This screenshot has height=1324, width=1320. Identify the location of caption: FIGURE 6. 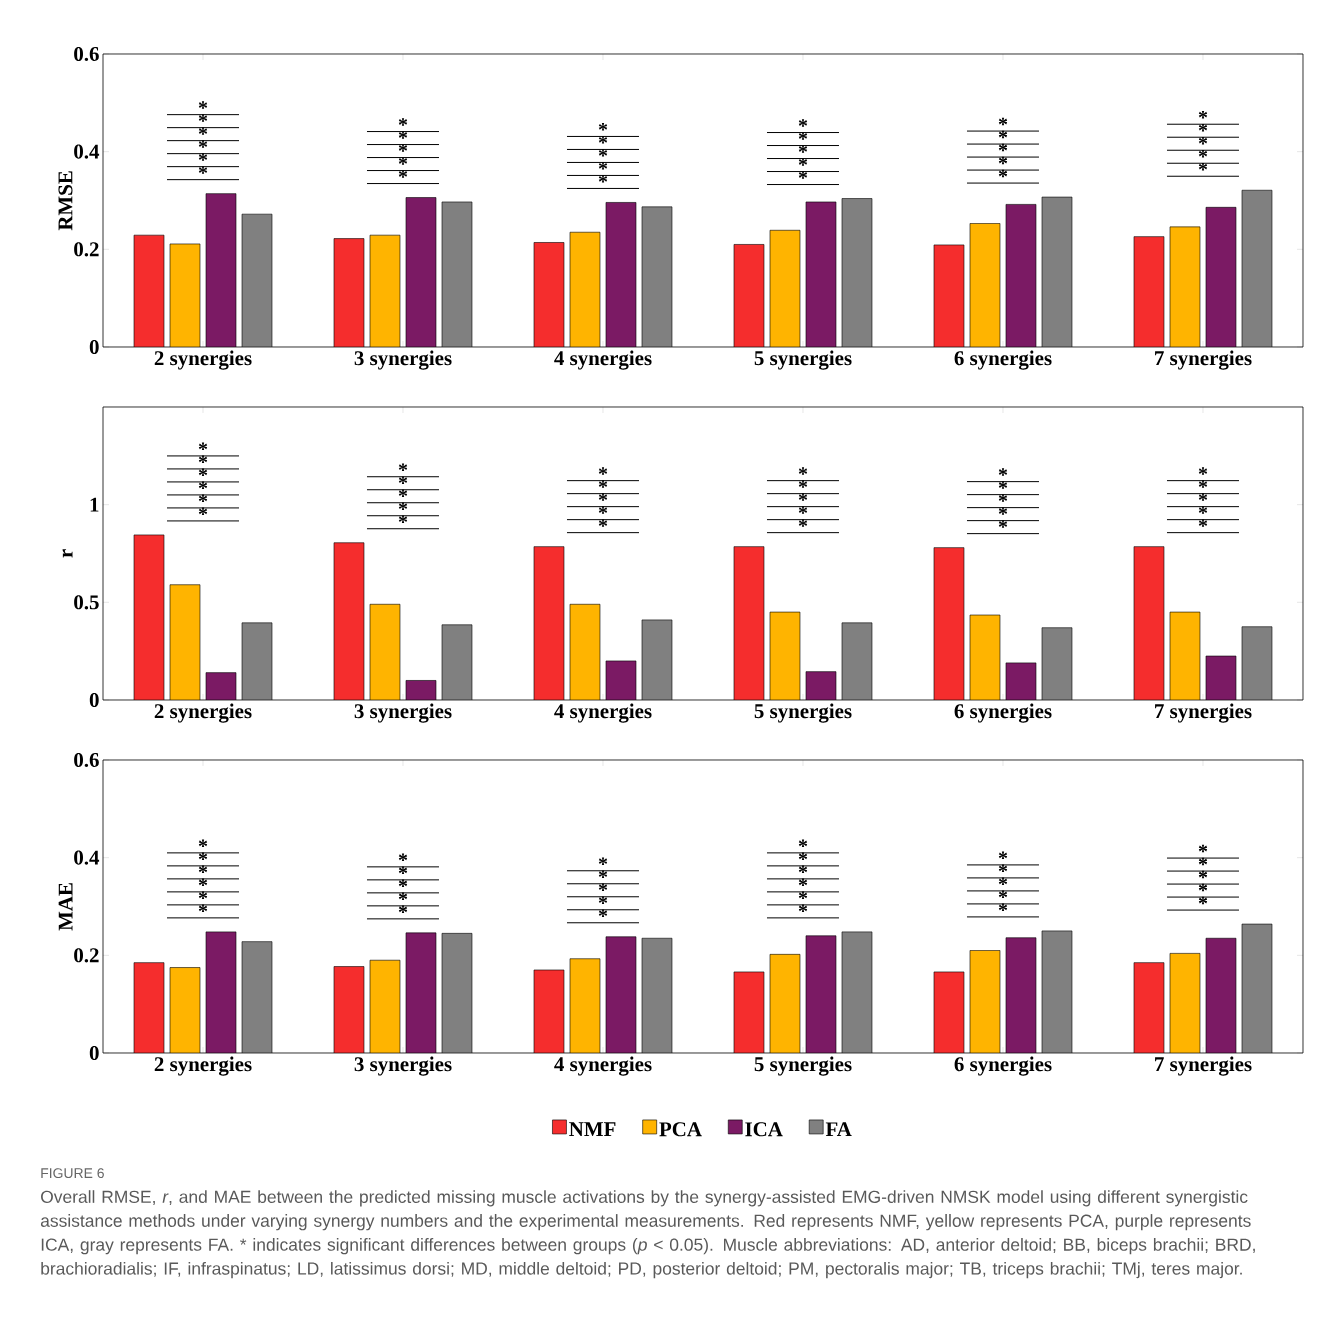
(72, 1173).